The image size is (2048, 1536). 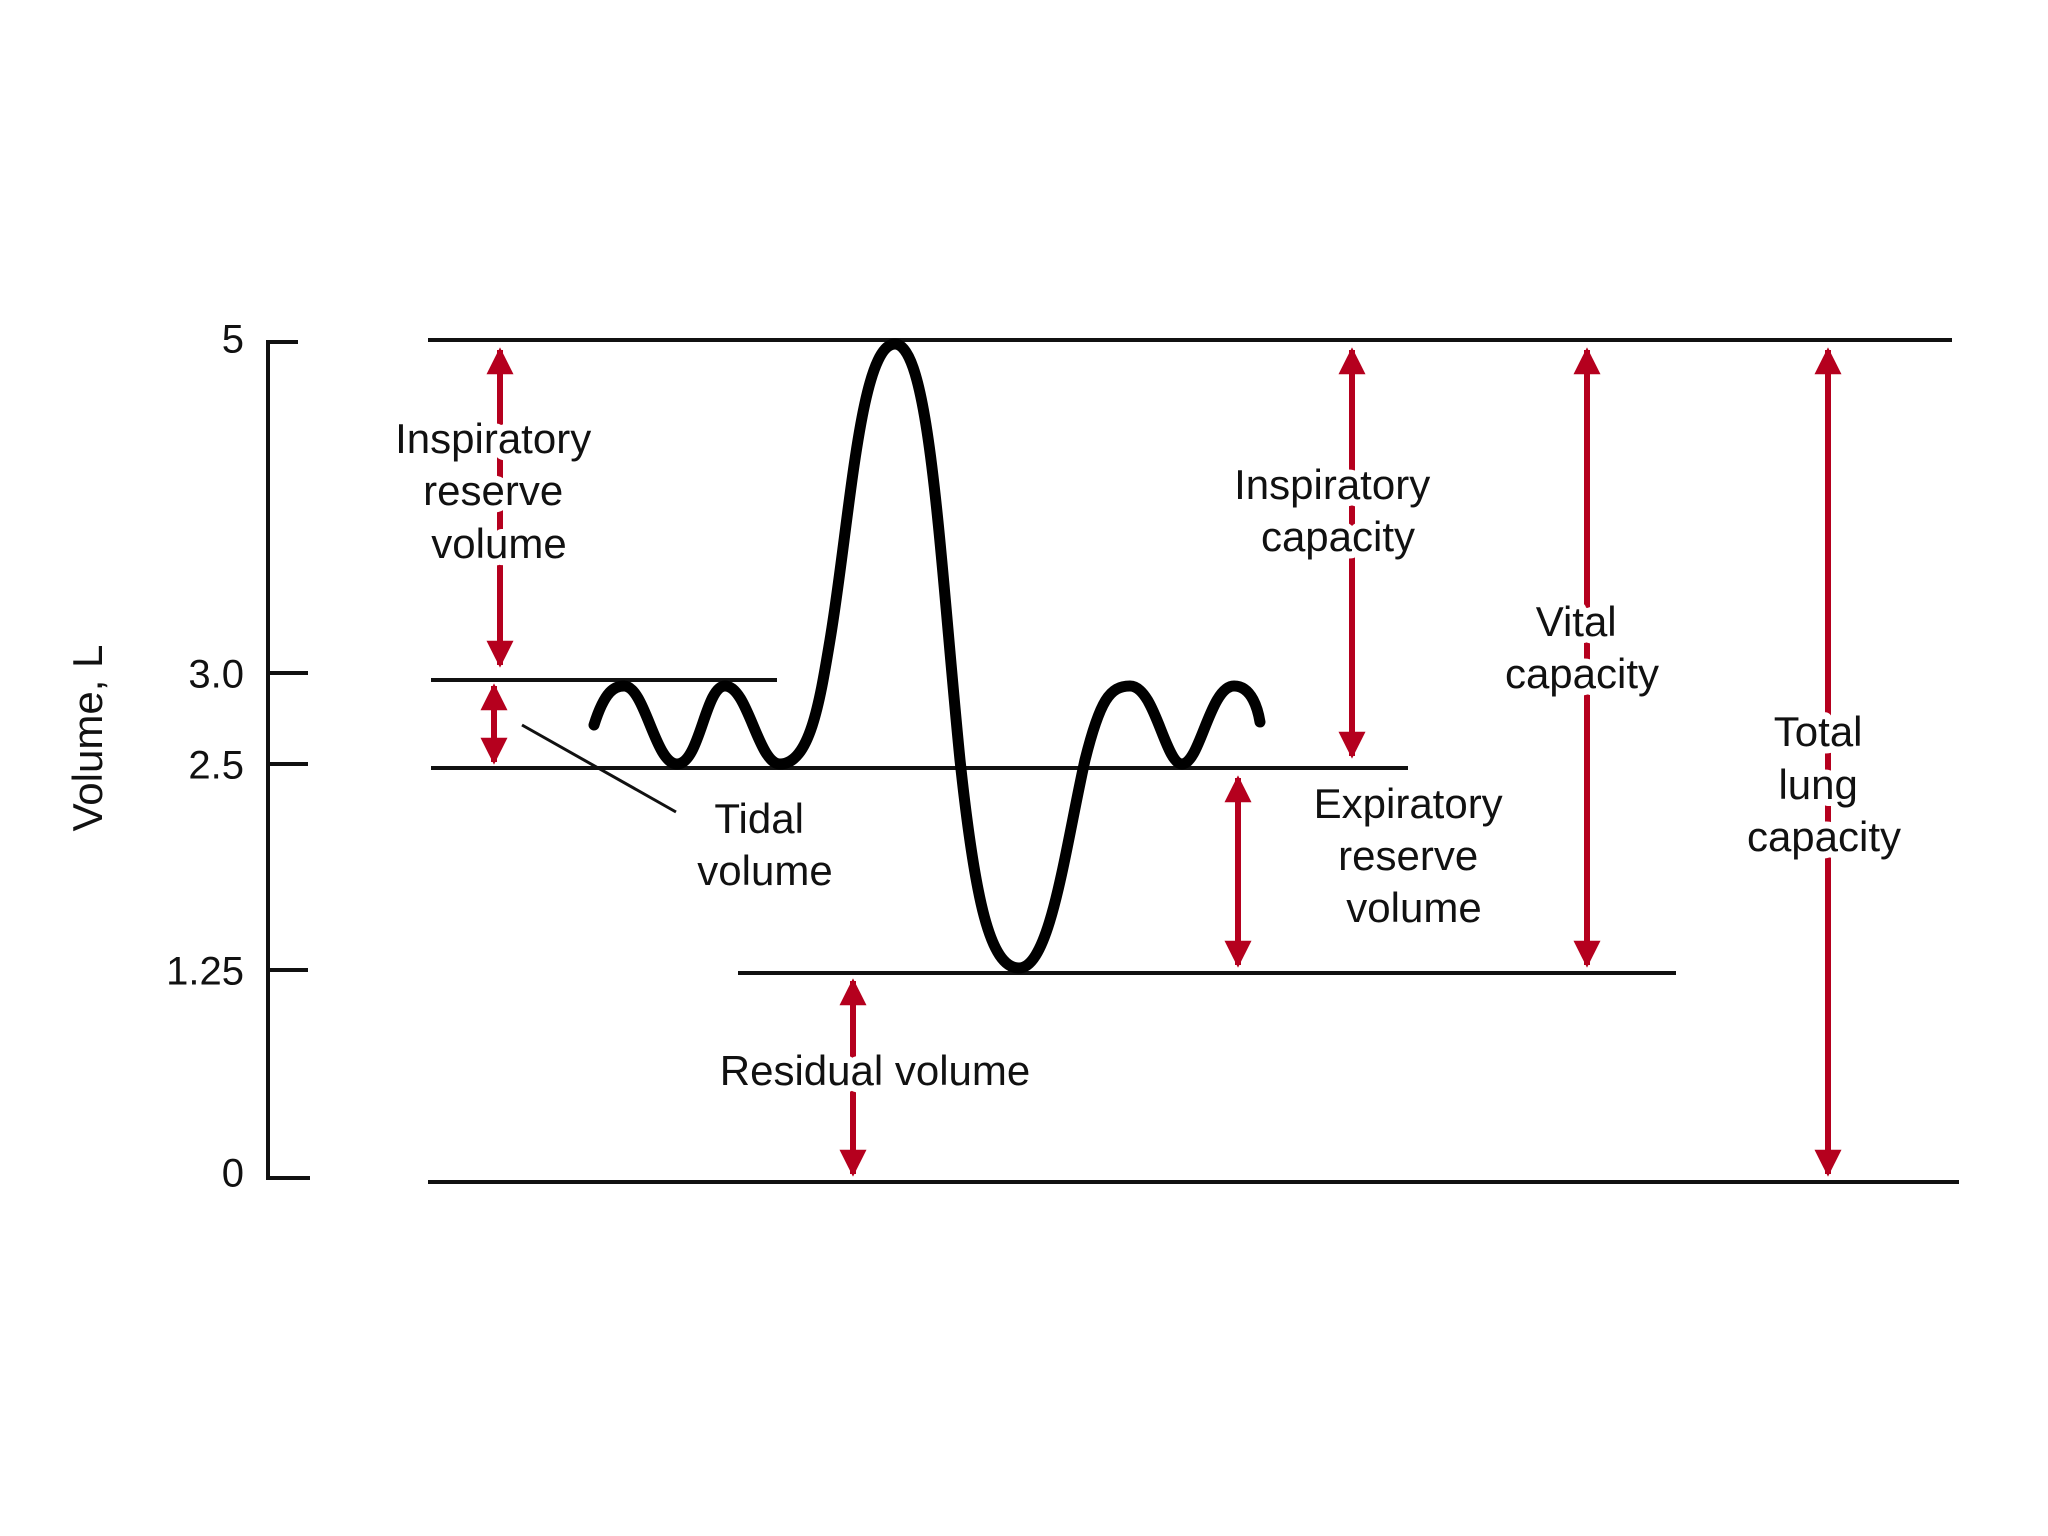 What do you see at coordinates (927, 656) in the screenshot?
I see `breathing-trace` at bounding box center [927, 656].